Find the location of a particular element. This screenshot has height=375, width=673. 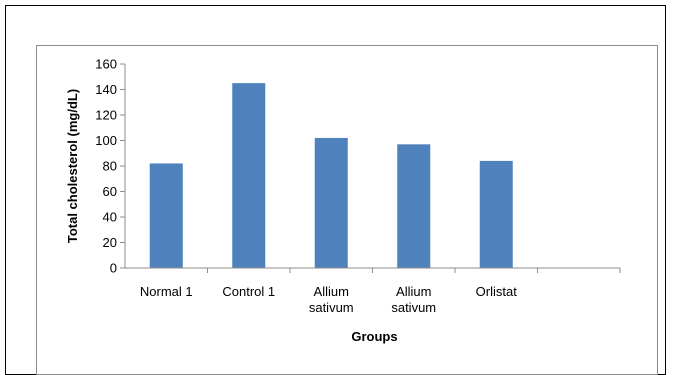

y-tick-label: 40 is located at coordinates (110, 217).